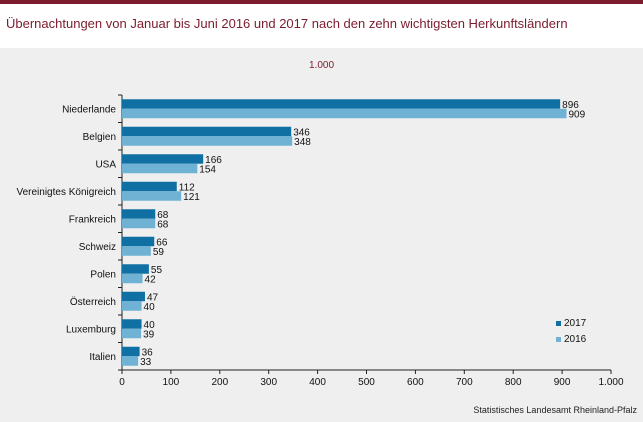 The width and height of the screenshot is (643, 422). What do you see at coordinates (317, 382) in the screenshot?
I see `x-tick-label: 400` at bounding box center [317, 382].